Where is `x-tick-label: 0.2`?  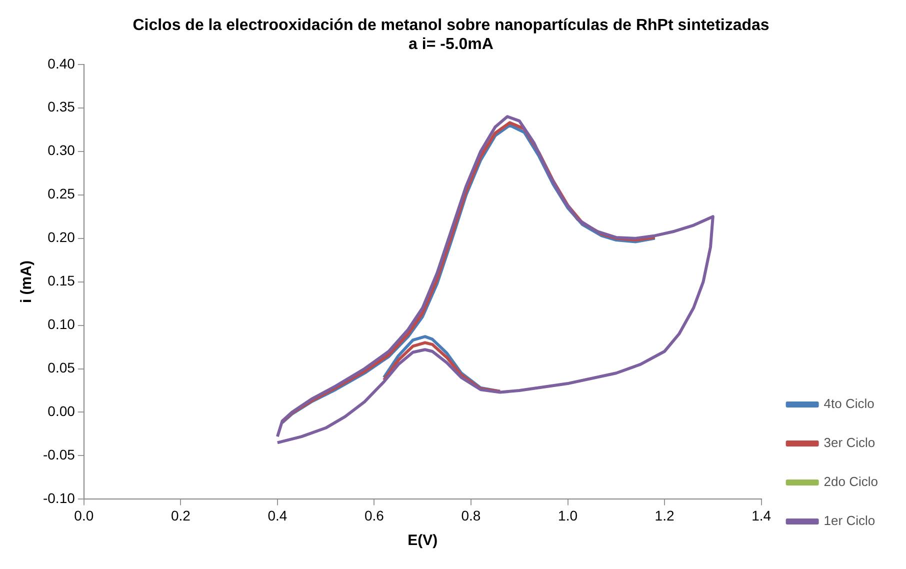
x-tick-label: 0.2 is located at coordinates (180, 515).